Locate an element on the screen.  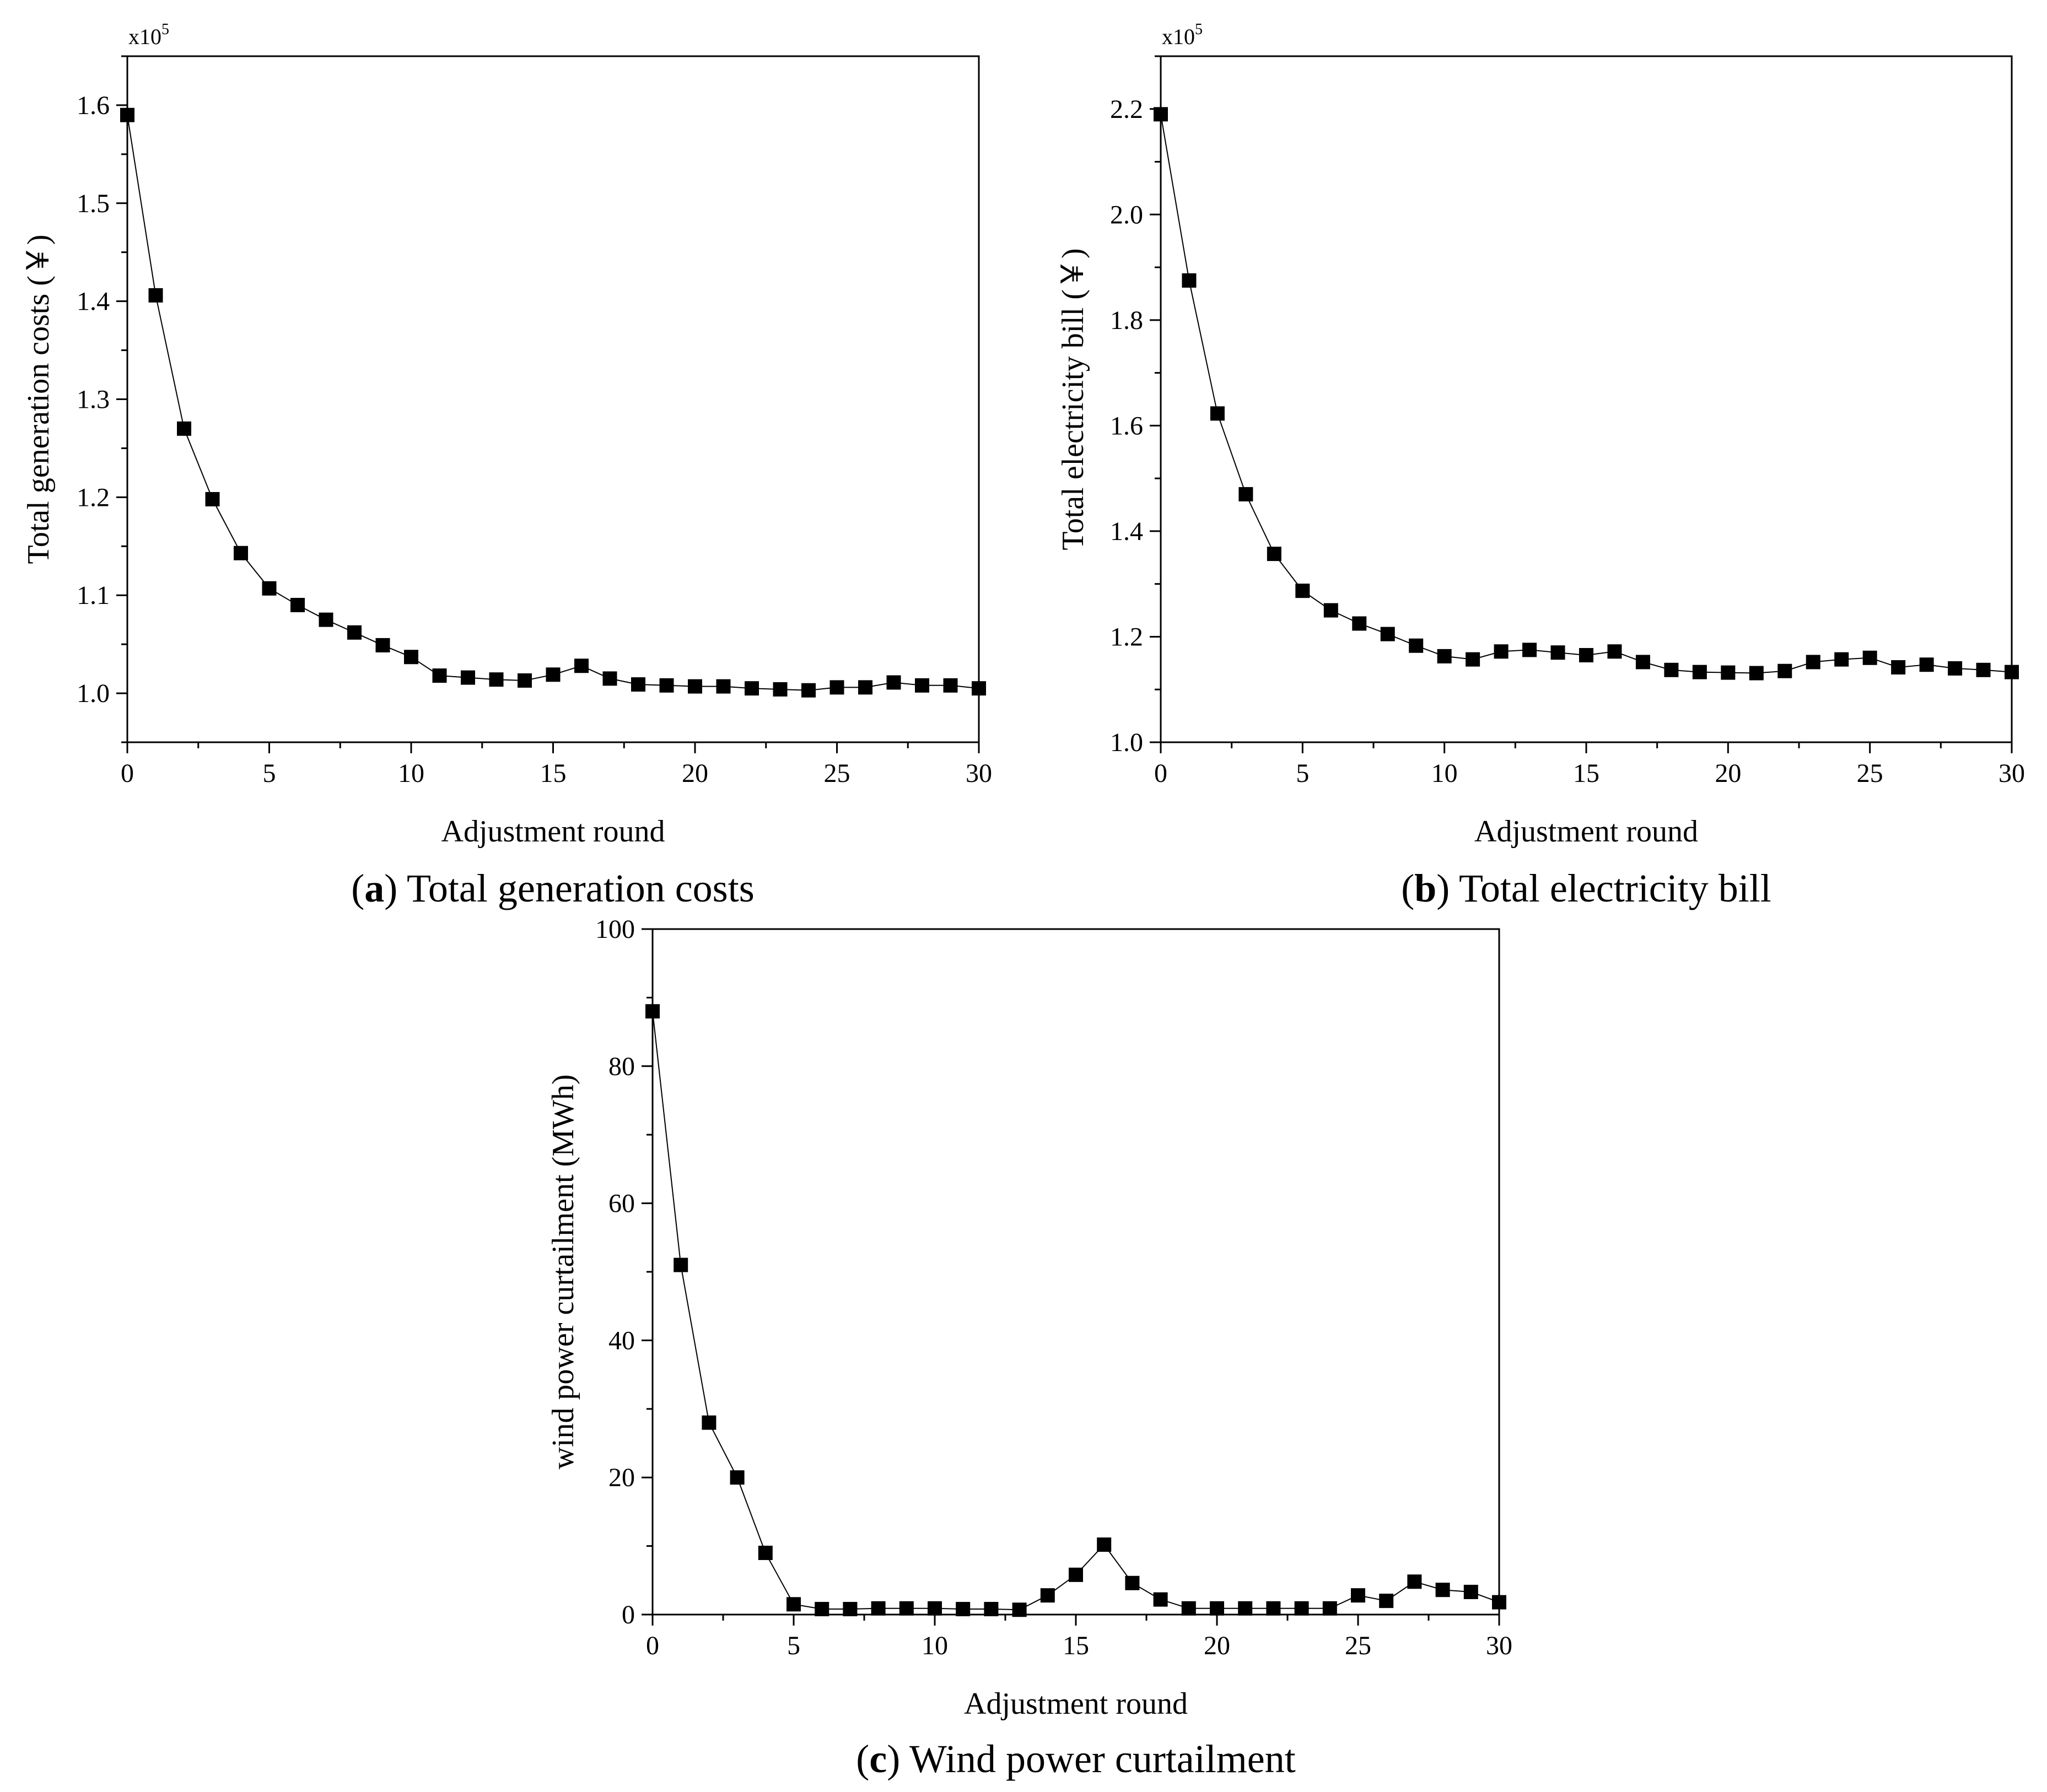
y-tick-label: 1.6 is located at coordinates (93, 105).